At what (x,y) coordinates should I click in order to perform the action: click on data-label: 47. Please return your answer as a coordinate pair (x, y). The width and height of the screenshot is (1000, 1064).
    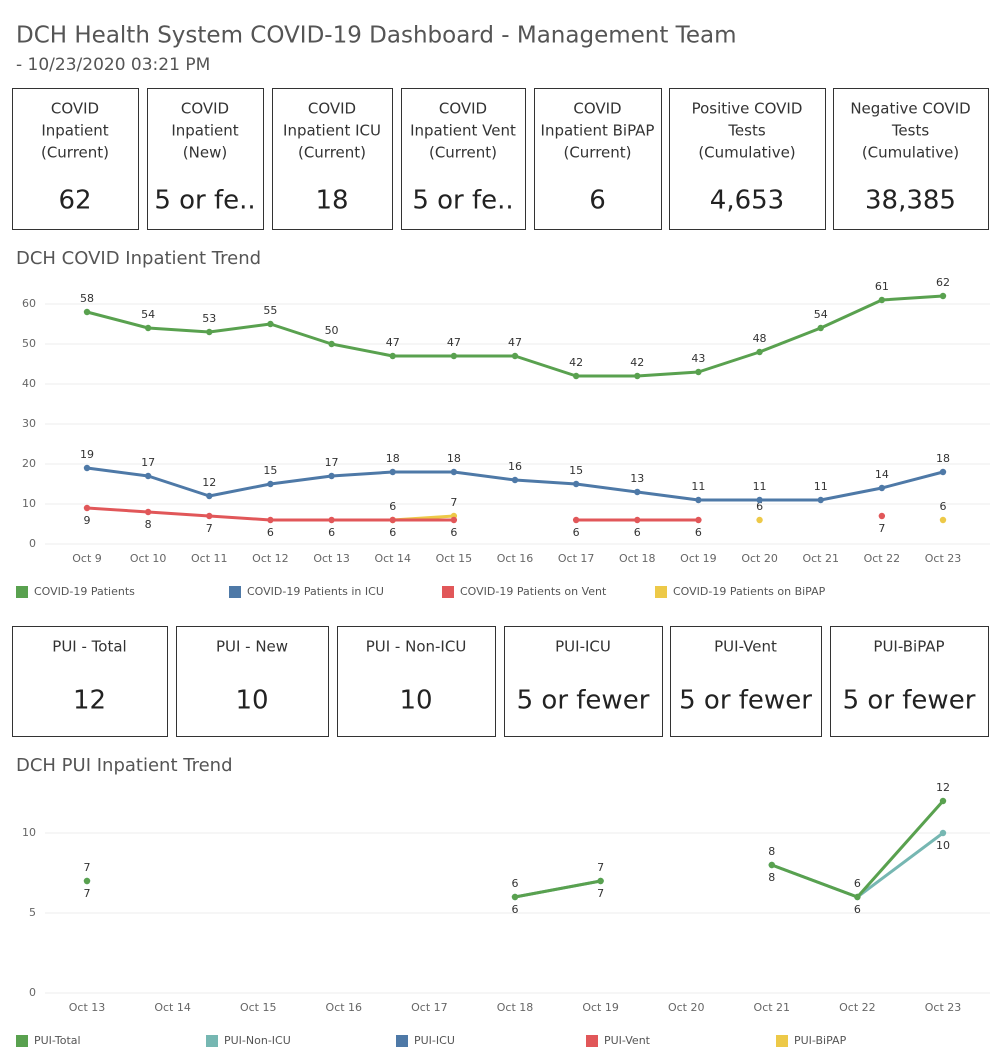
    Looking at the image, I should click on (393, 342).